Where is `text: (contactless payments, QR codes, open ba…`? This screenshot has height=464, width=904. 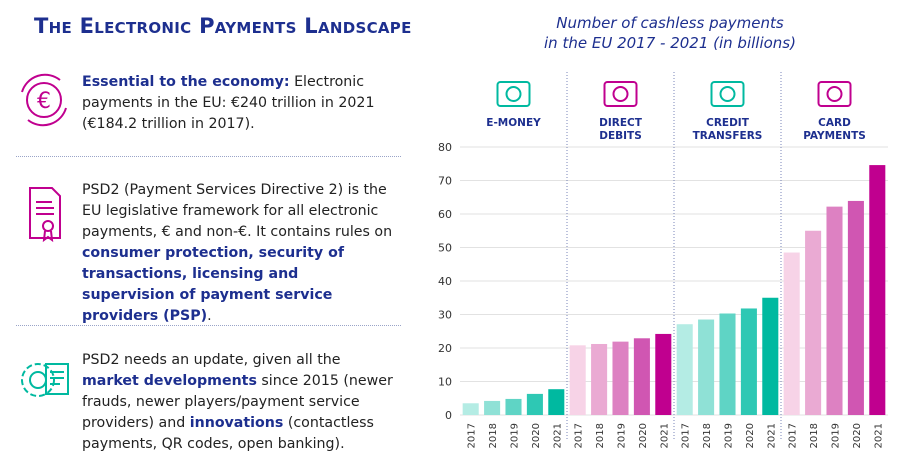
text: (contactless payments, QR codes, open ba… is located at coordinates (228, 433).